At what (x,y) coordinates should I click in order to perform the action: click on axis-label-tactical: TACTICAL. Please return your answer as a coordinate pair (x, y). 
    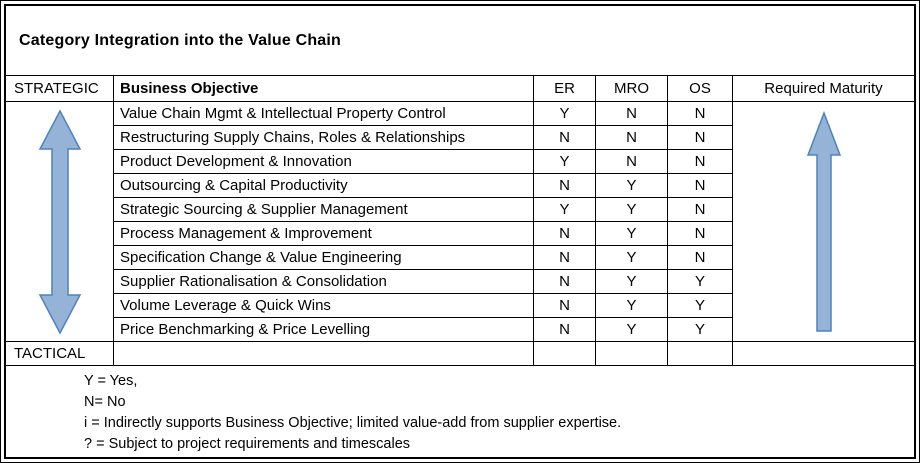
    Looking at the image, I should click on (60, 354).